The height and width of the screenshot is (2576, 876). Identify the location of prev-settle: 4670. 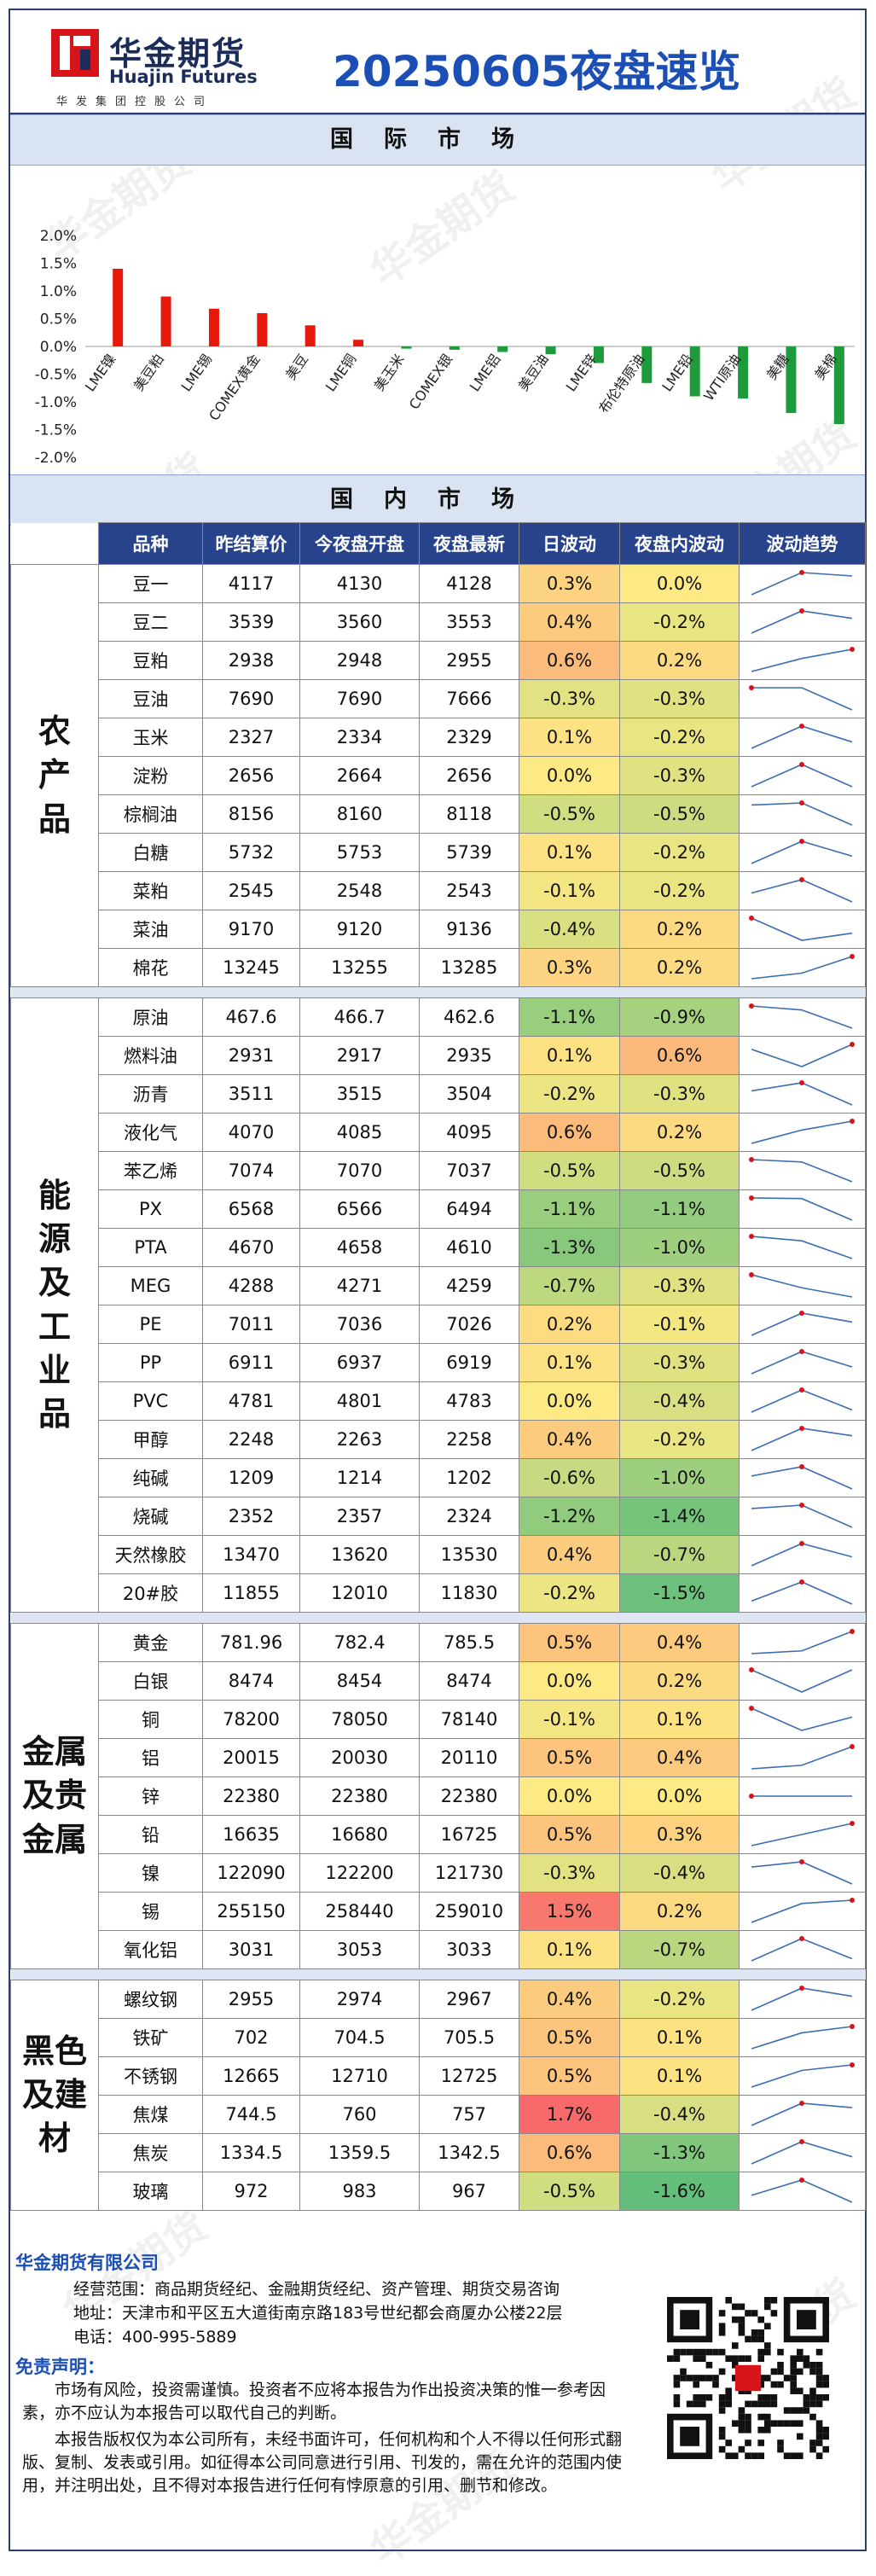
(251, 1247).